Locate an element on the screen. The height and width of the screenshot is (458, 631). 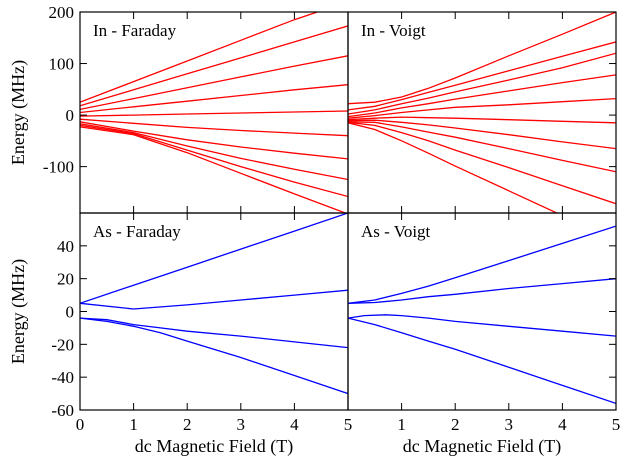
y-tick-label: -40 is located at coordinates (62, 377).